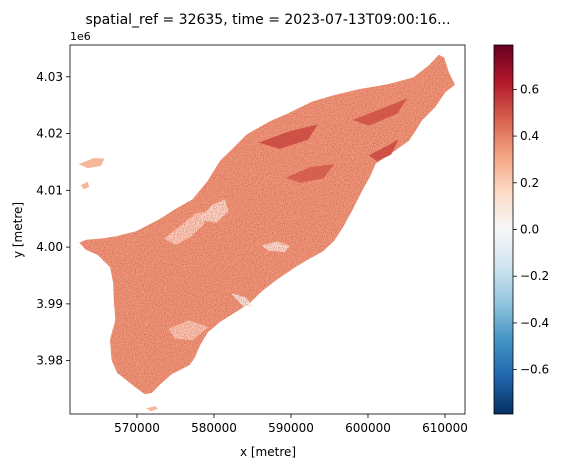 The height and width of the screenshot is (472, 563). Describe the element at coordinates (268, 452) in the screenshot. I see `x-axis-label: x [metre]` at that location.